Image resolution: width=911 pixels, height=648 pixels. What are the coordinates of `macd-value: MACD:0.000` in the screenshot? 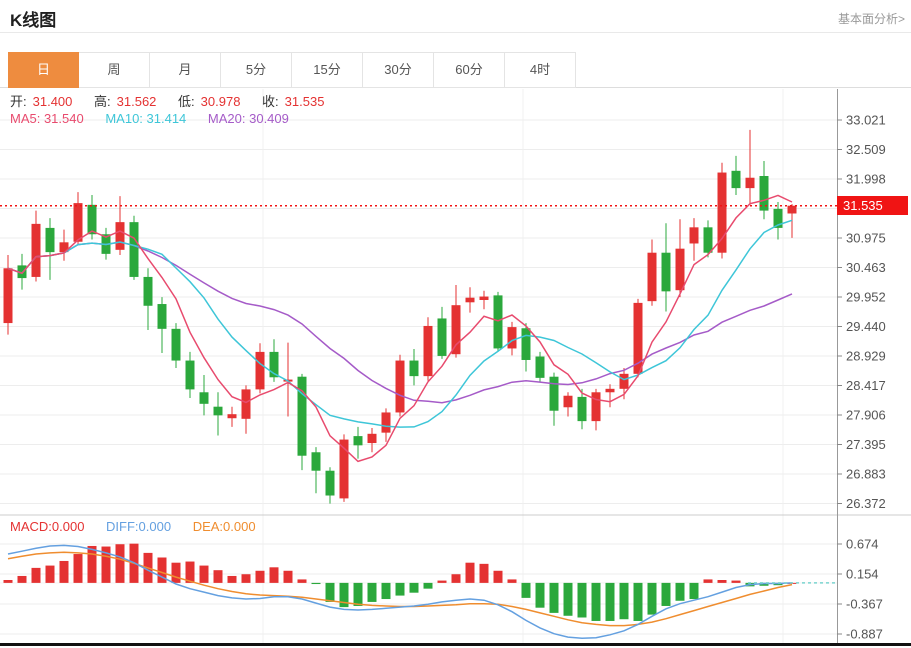 It's located at (47, 526).